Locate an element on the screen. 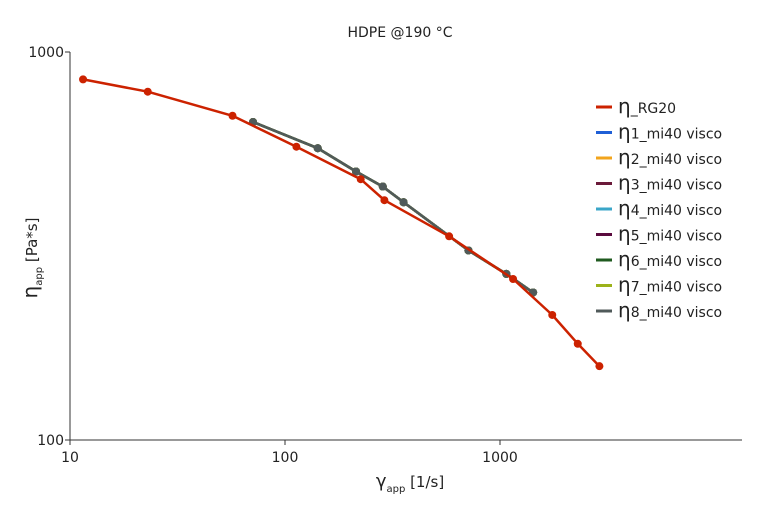  chart-title: HDPE @190 °C is located at coordinates (400, 33).